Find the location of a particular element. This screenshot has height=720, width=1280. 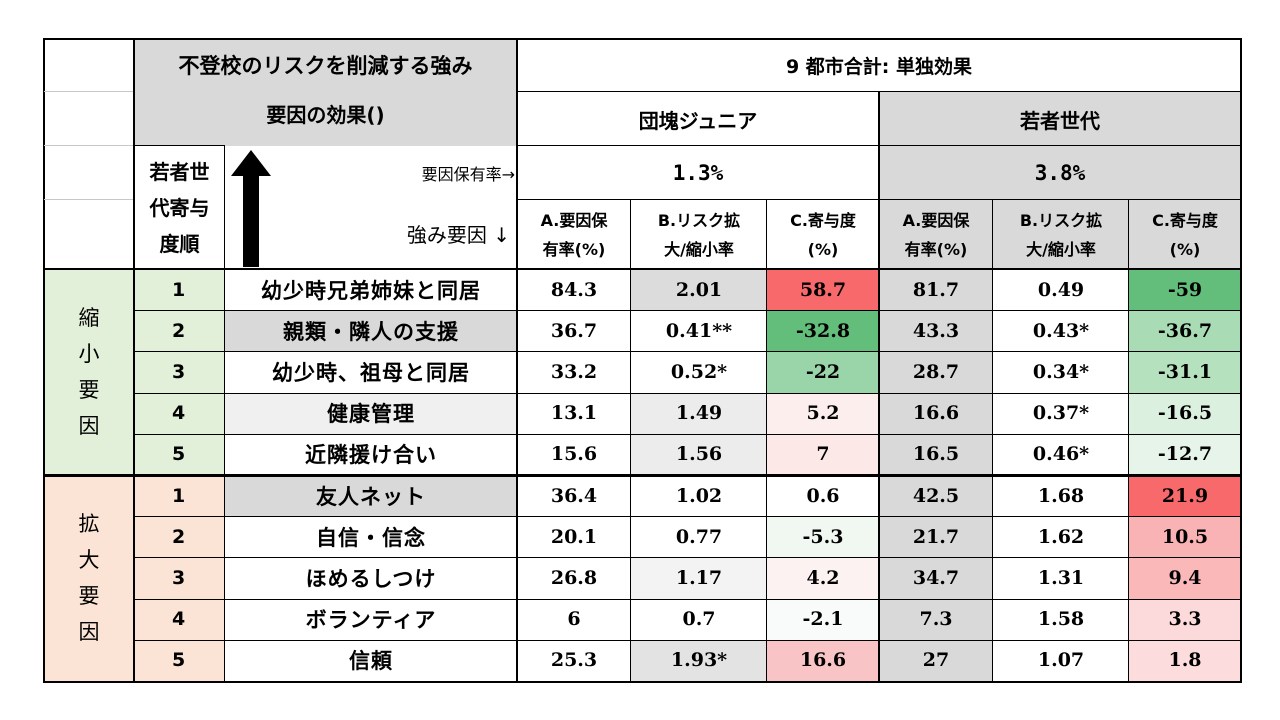

value-cell-c1: 5.2 is located at coordinates (823, 413).